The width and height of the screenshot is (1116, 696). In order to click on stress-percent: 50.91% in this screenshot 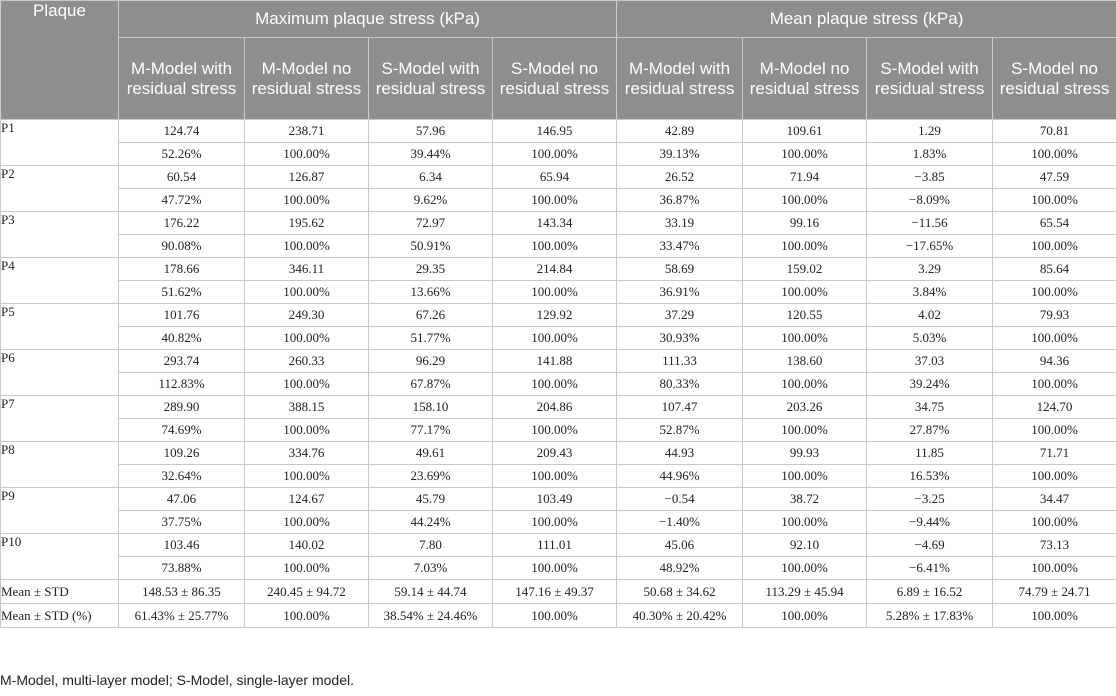, I will do `click(430, 246)`.